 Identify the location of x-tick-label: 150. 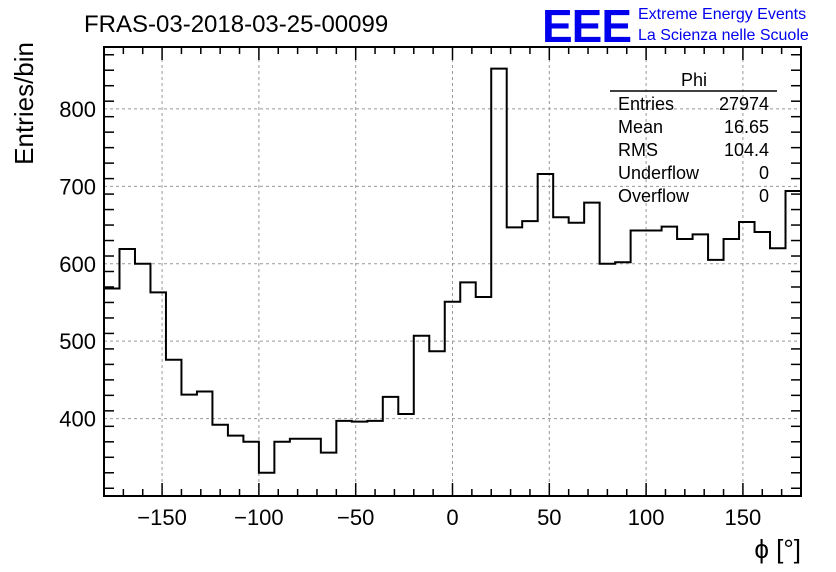
(743, 517).